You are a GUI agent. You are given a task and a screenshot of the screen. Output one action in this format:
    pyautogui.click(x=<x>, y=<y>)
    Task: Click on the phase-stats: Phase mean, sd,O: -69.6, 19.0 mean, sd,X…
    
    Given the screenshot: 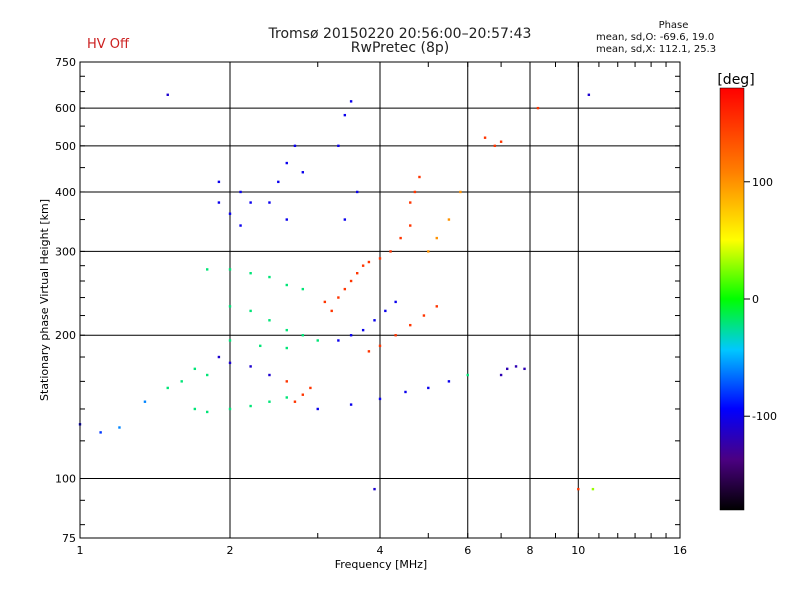 What is the action you would take?
    pyautogui.click(x=658, y=38)
    